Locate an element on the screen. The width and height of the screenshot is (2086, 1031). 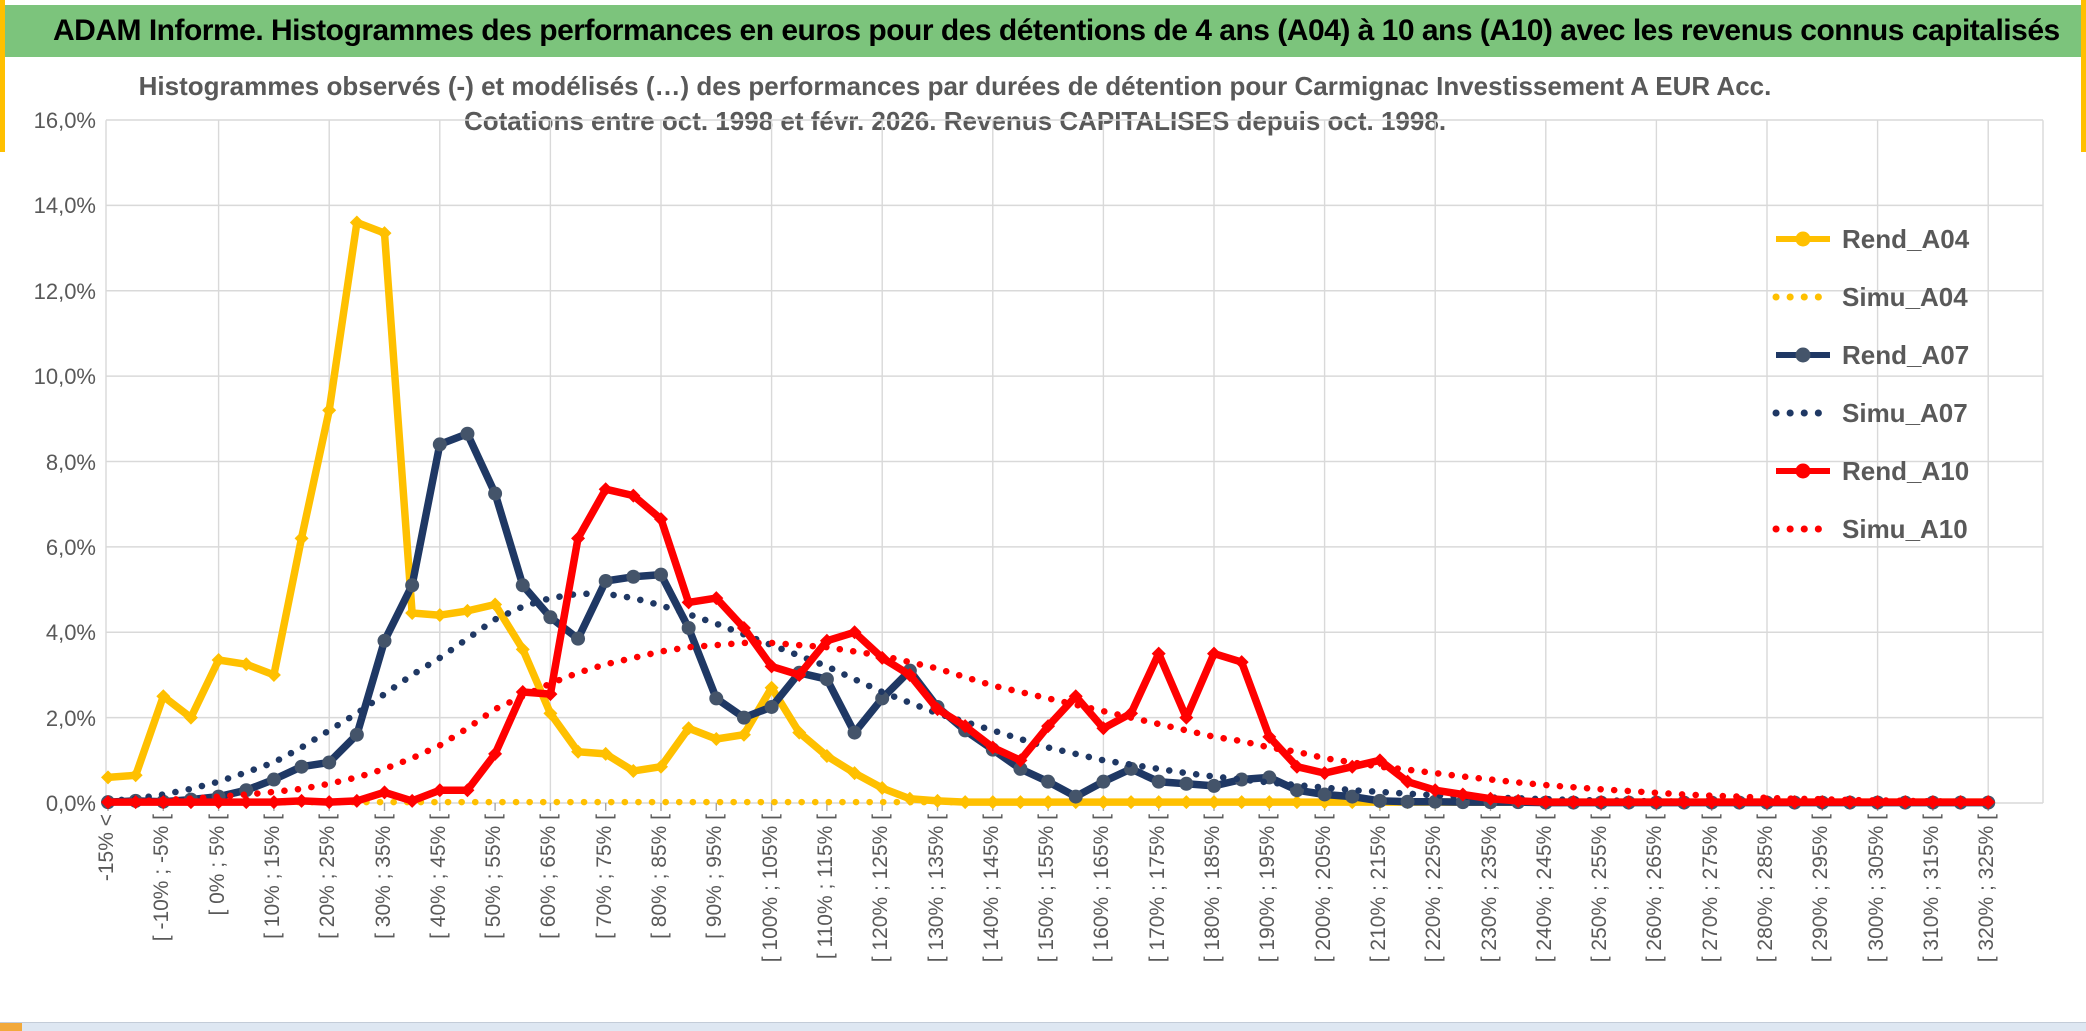
x-tick-label: [ 320% ; 325% [ is located at coordinates (1987, 888).